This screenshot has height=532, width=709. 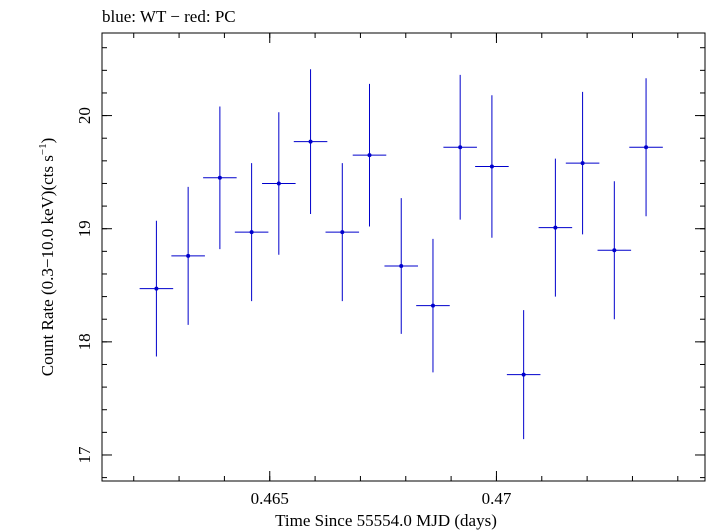 I want to click on y-tick-label: 20, so click(x=84, y=115).